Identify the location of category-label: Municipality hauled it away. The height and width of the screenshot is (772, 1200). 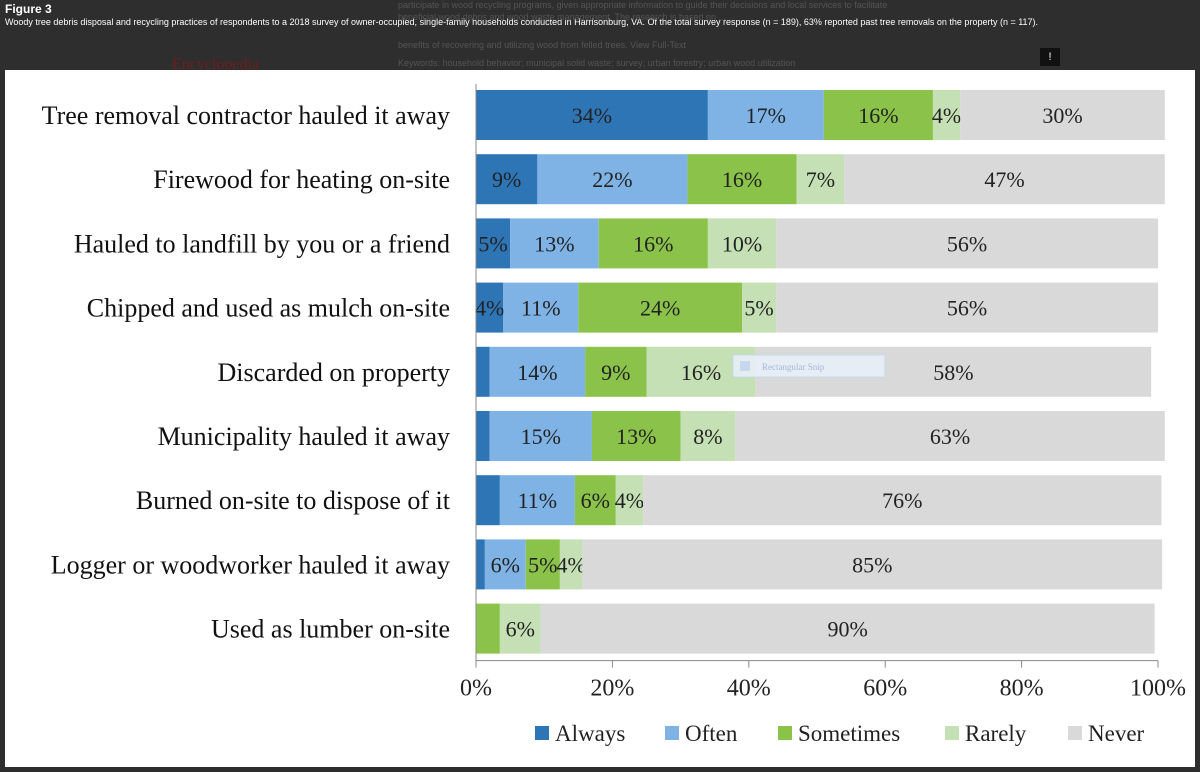
(304, 436).